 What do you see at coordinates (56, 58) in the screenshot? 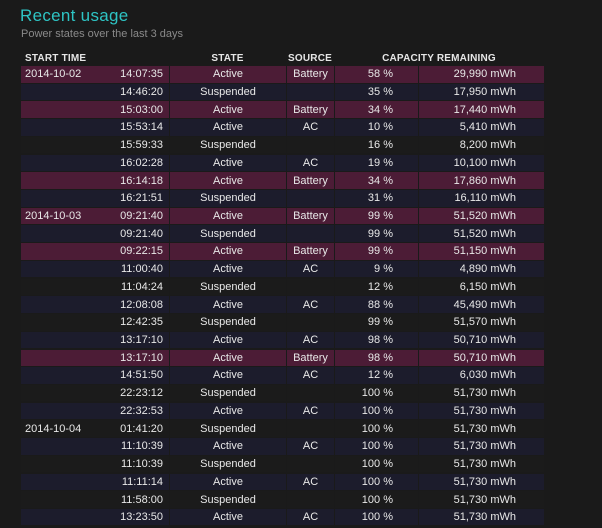
I see `column-header-start-time: START TIME` at bounding box center [56, 58].